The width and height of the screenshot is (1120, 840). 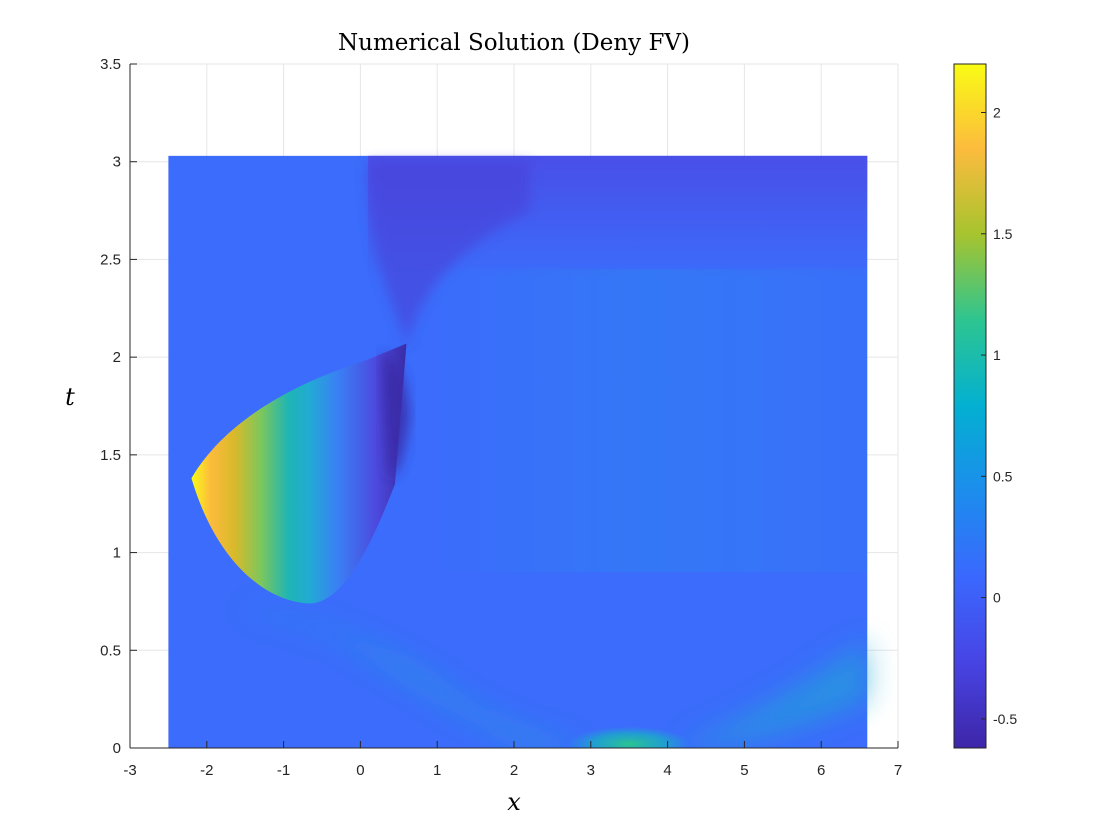 What do you see at coordinates (744, 770) in the screenshot?
I see `x-tick-label: 5` at bounding box center [744, 770].